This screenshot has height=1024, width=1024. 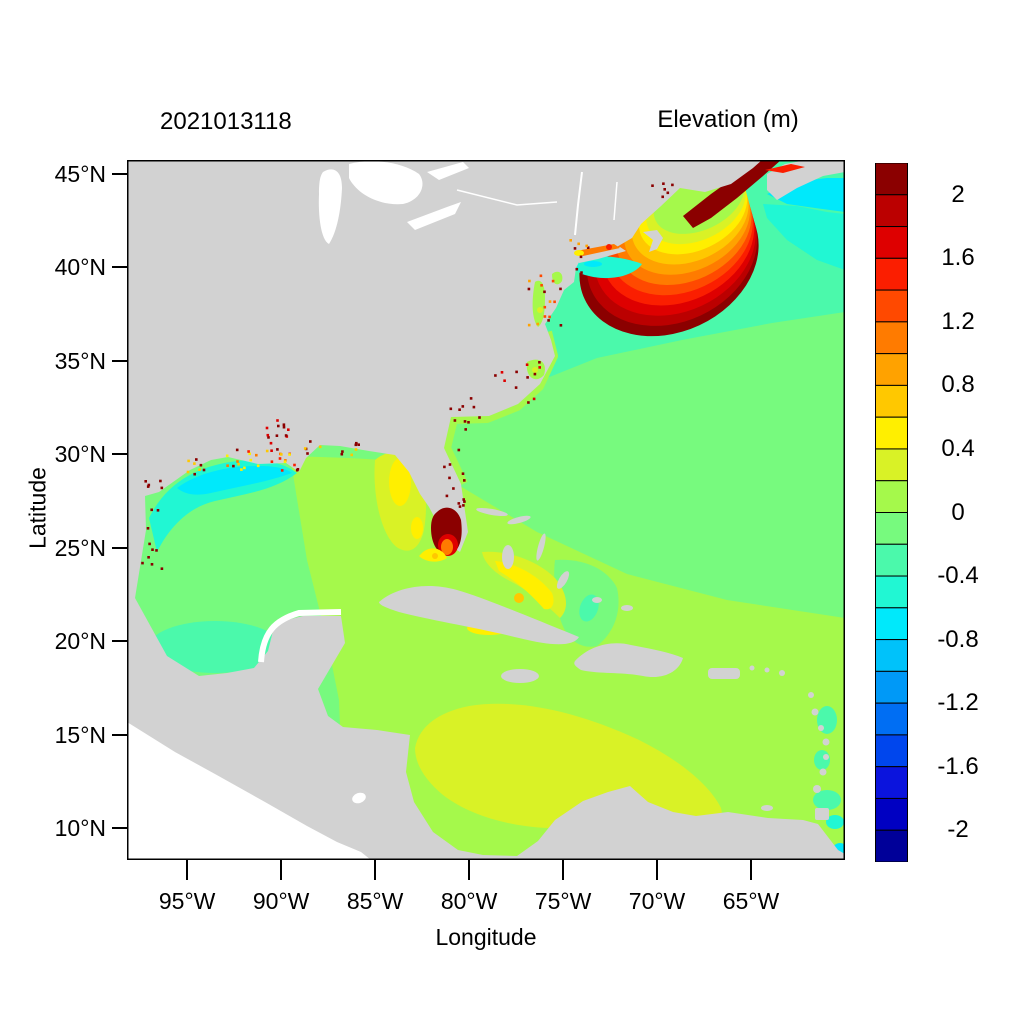 What do you see at coordinates (281, 901) in the screenshot?
I see `x-tick-label: 90°W` at bounding box center [281, 901].